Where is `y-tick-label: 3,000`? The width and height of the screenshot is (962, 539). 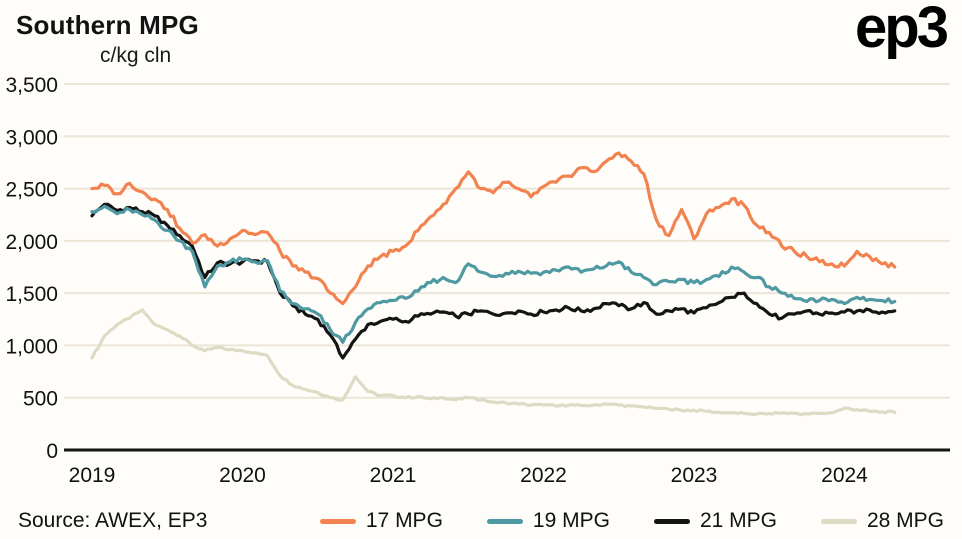
y-tick-label: 3,000 is located at coordinates (31, 137).